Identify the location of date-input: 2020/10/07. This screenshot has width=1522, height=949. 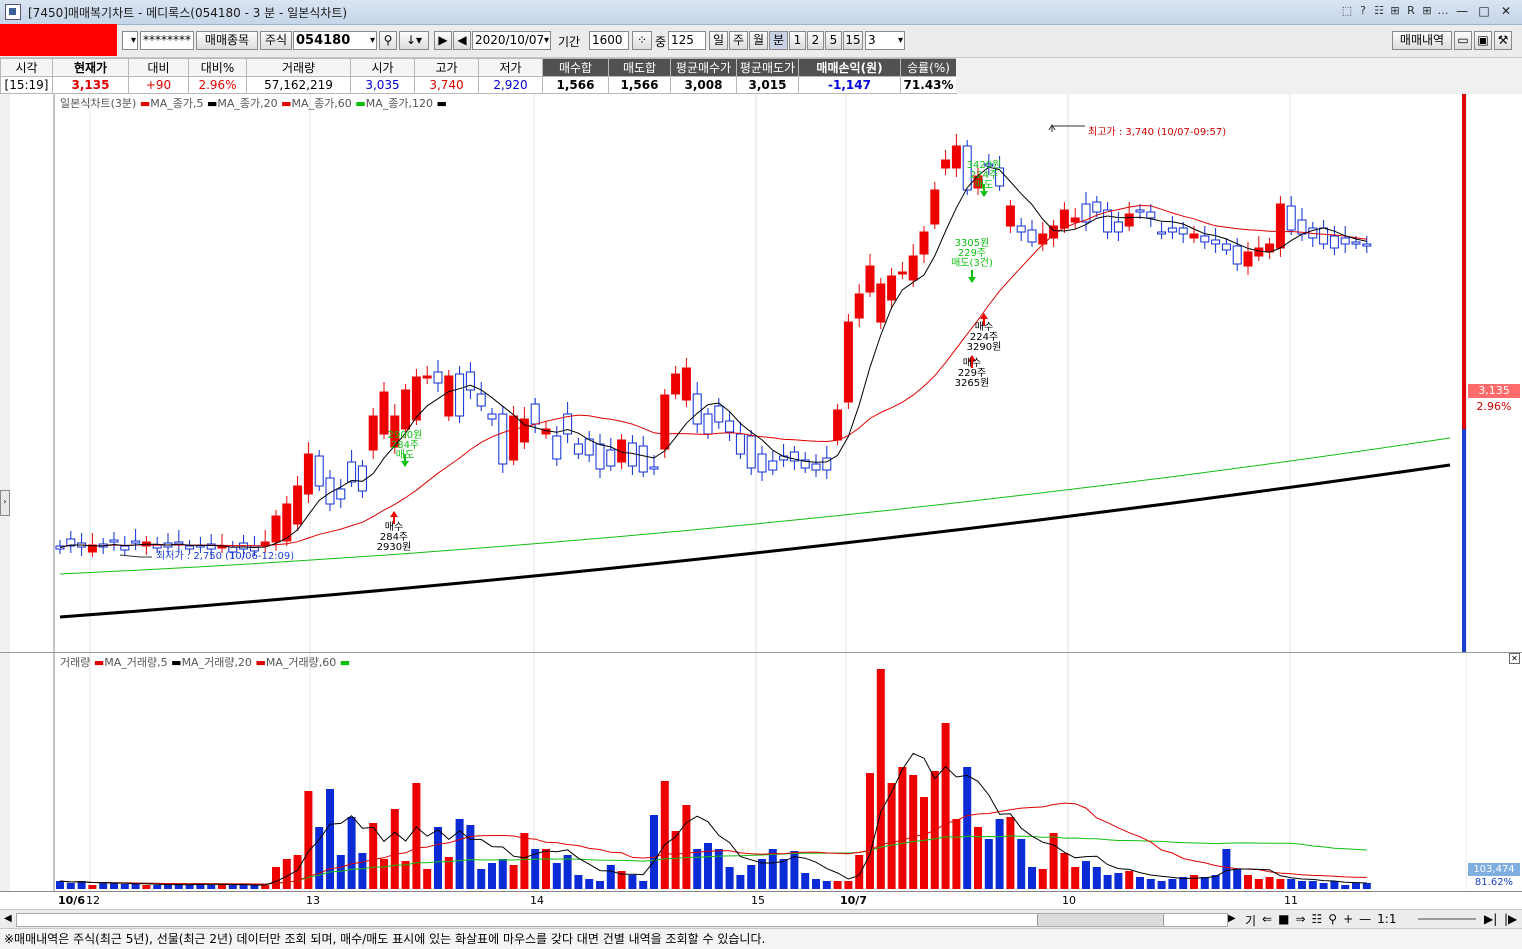
(511, 40).